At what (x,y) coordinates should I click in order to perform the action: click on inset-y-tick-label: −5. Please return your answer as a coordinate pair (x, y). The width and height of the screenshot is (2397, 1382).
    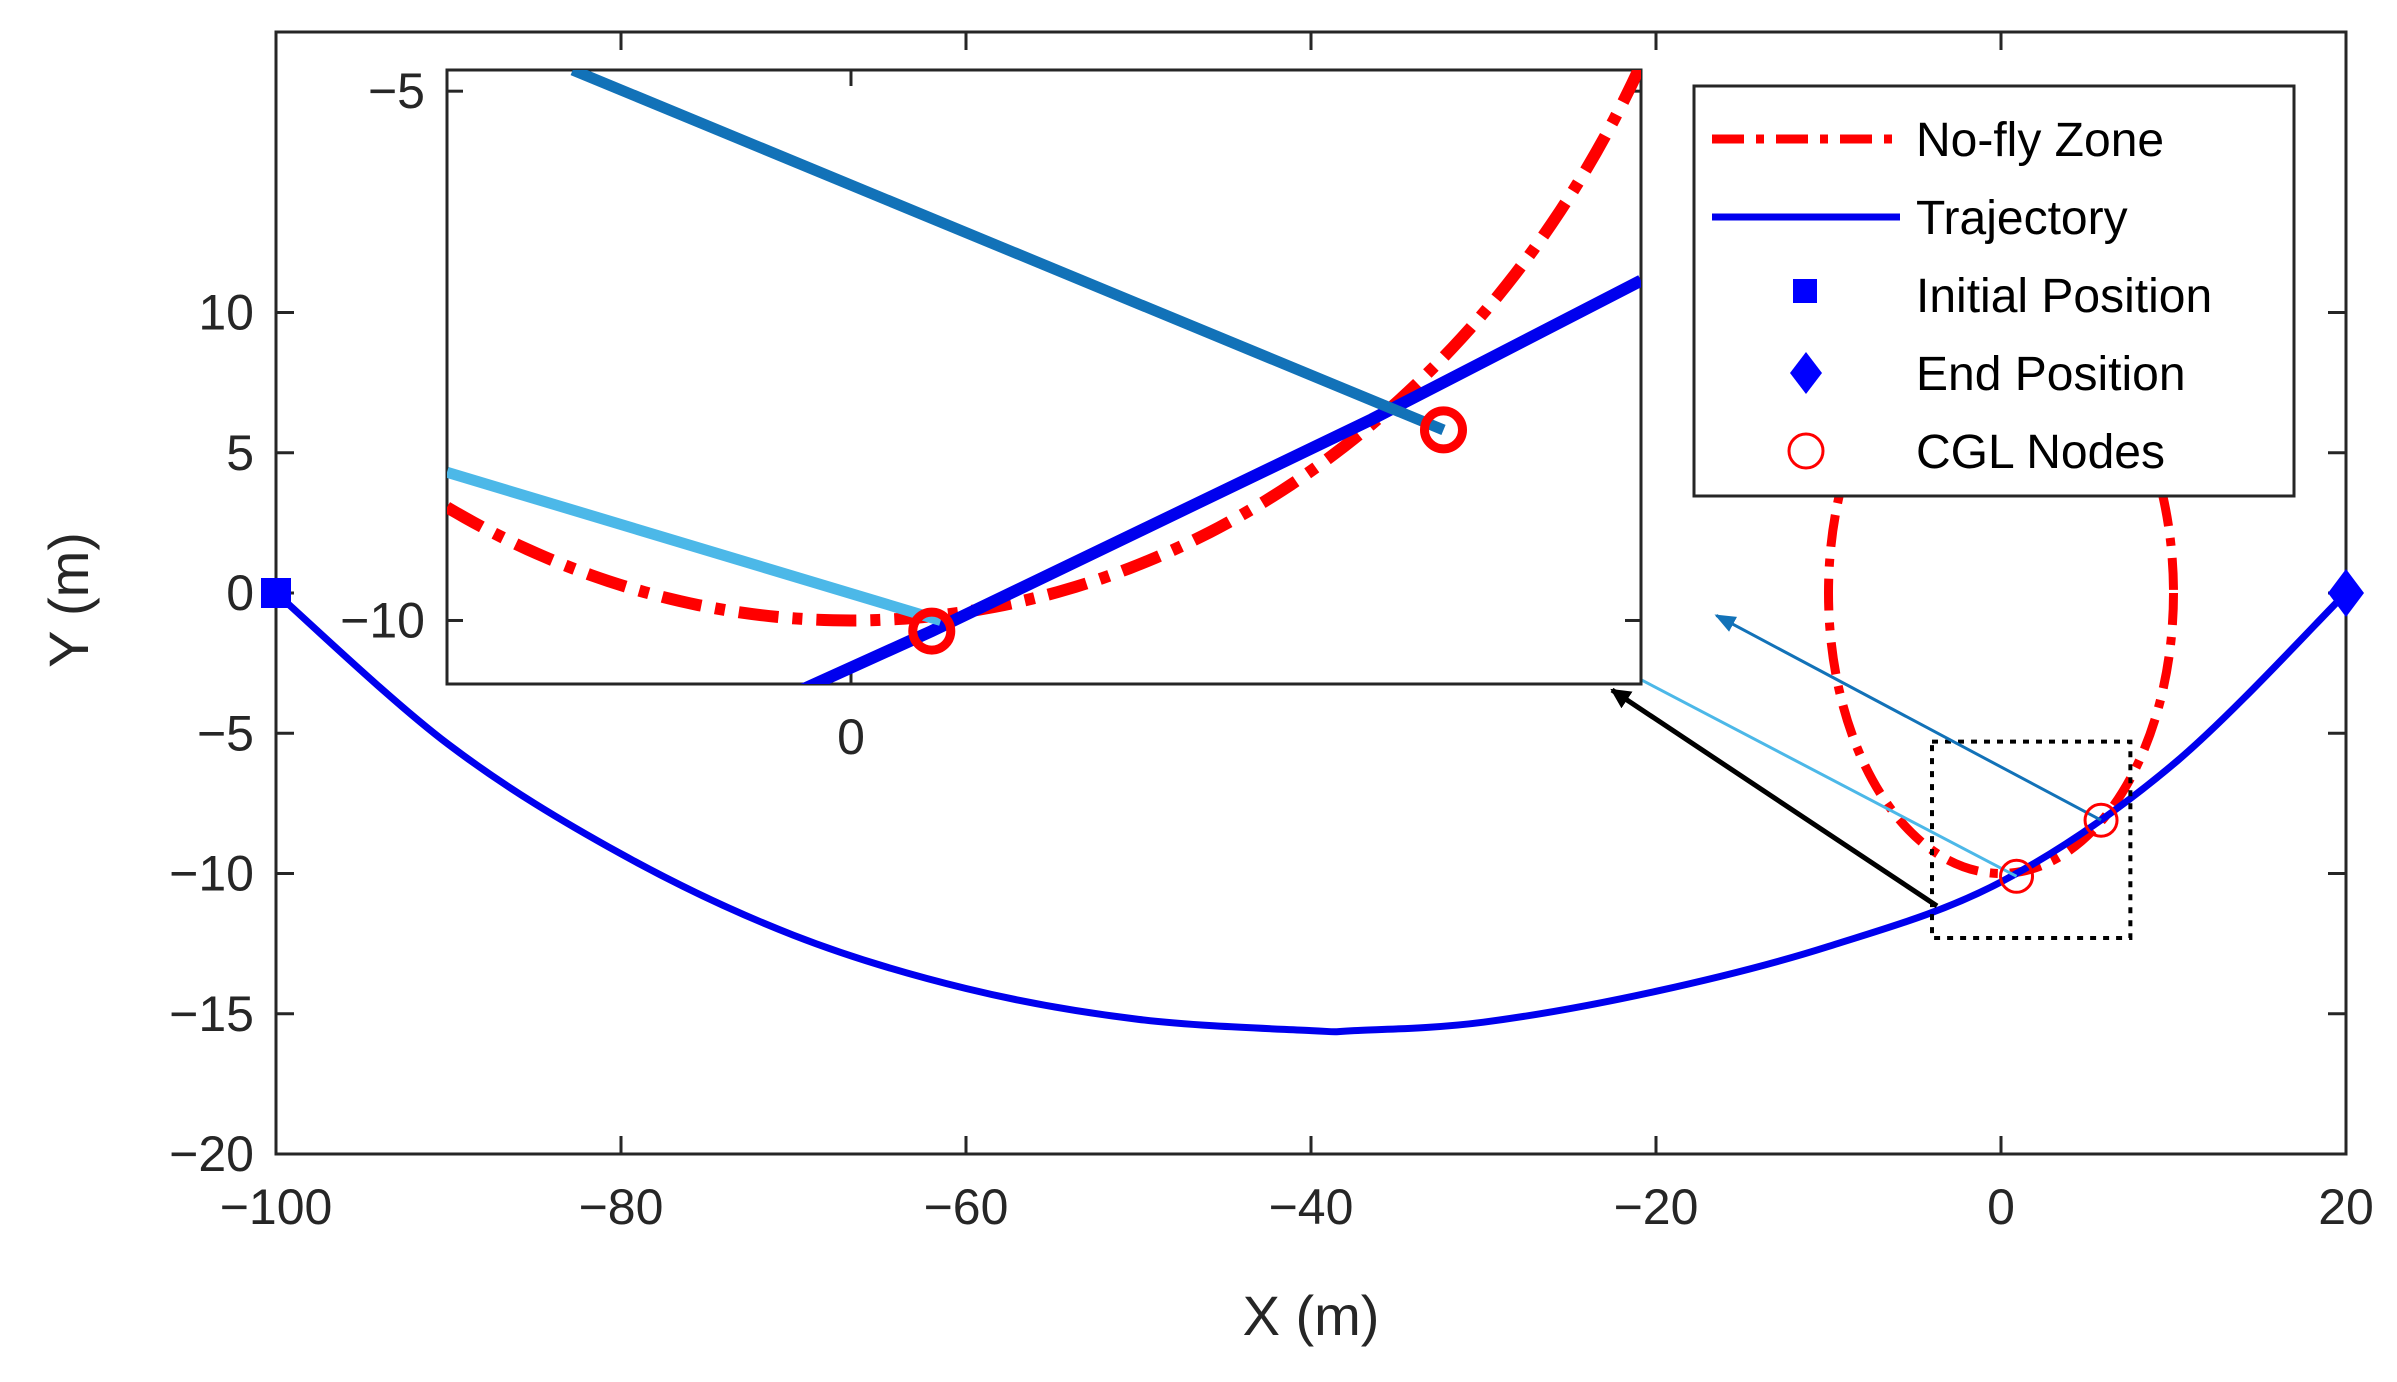
    Looking at the image, I should click on (396, 91).